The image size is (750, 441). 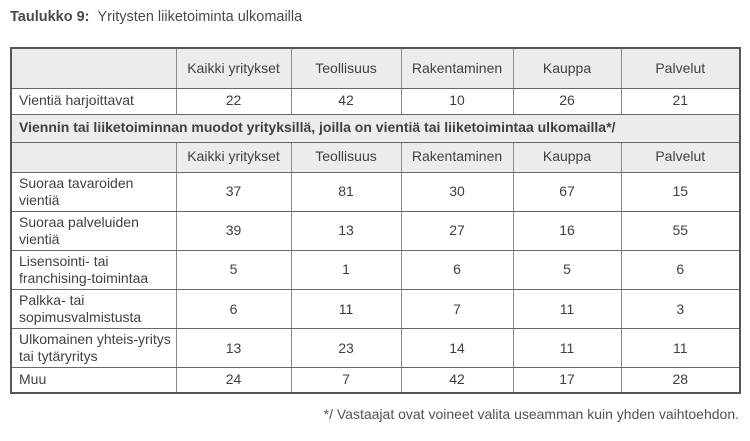 What do you see at coordinates (680, 101) in the screenshot?
I see `cell-value: 21` at bounding box center [680, 101].